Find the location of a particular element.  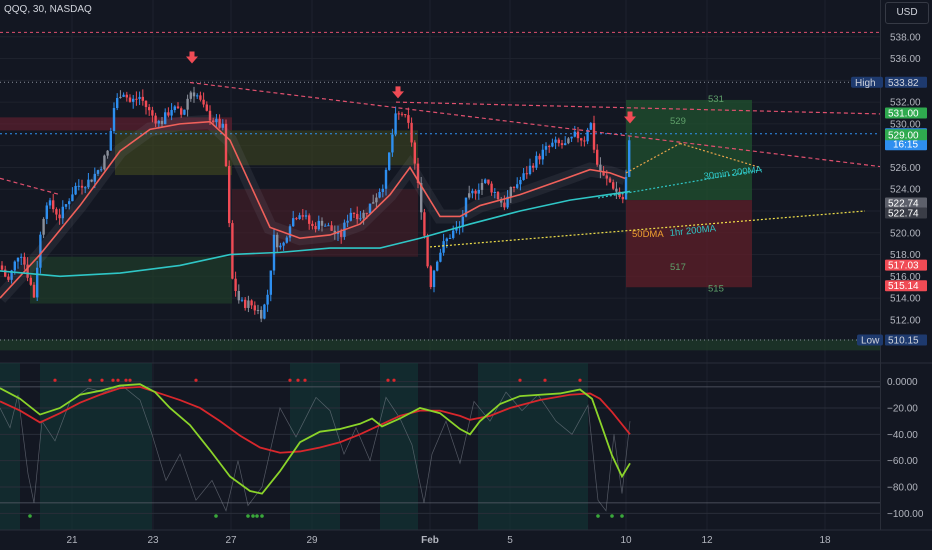

oscillator-top-marker is located at coordinates (305, 380).